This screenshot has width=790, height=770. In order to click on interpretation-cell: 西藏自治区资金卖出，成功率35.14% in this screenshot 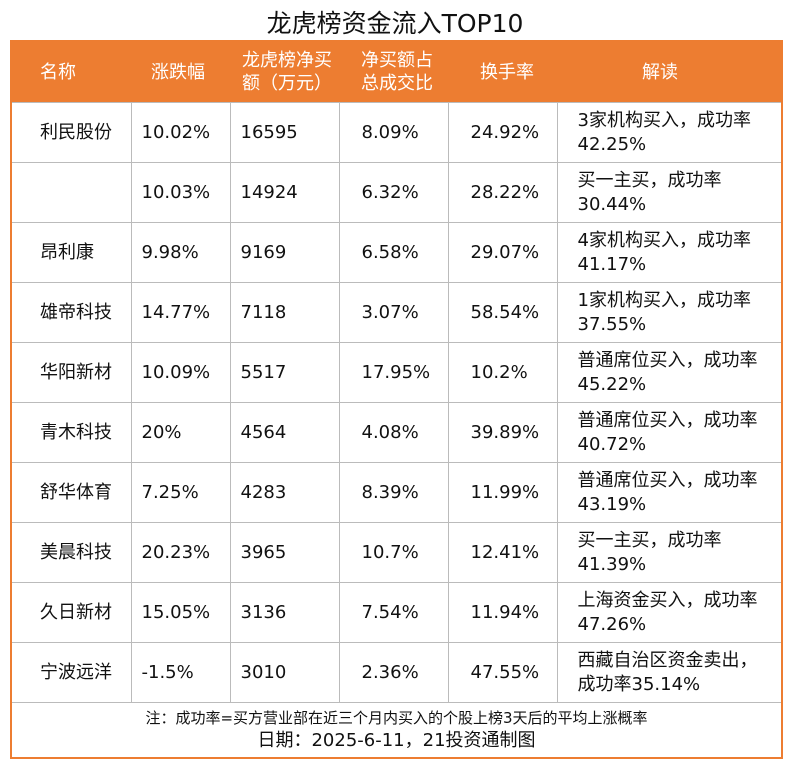, I will do `click(669, 672)`.